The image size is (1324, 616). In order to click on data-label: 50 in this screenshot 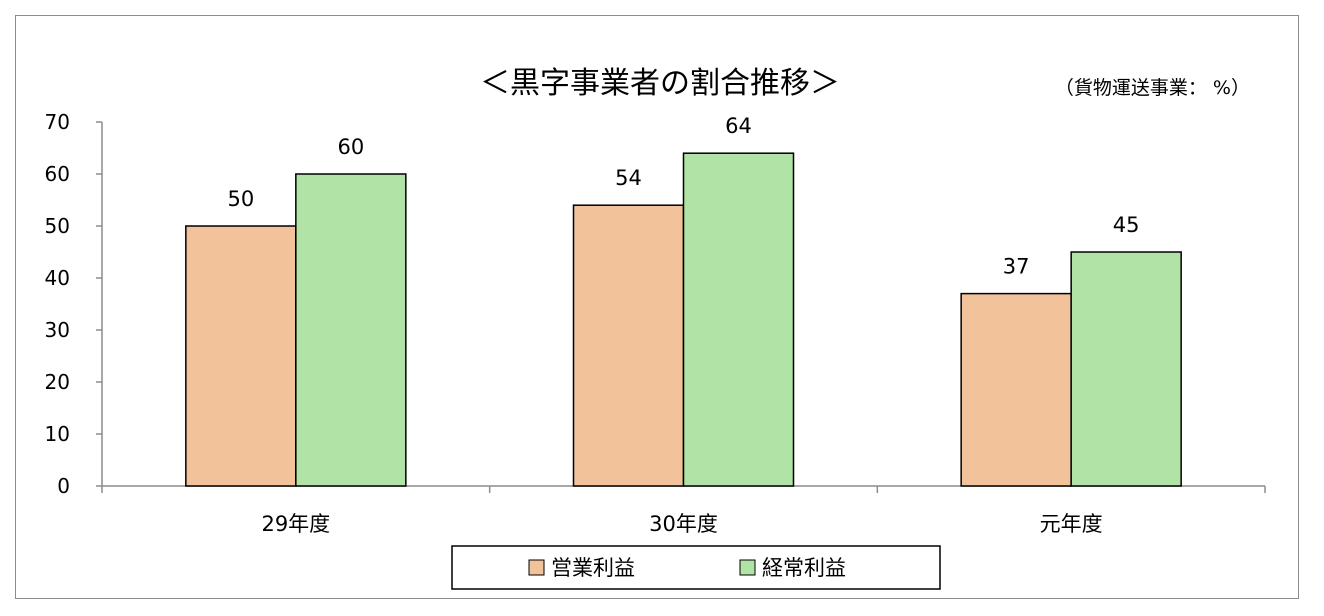, I will do `click(240, 199)`.